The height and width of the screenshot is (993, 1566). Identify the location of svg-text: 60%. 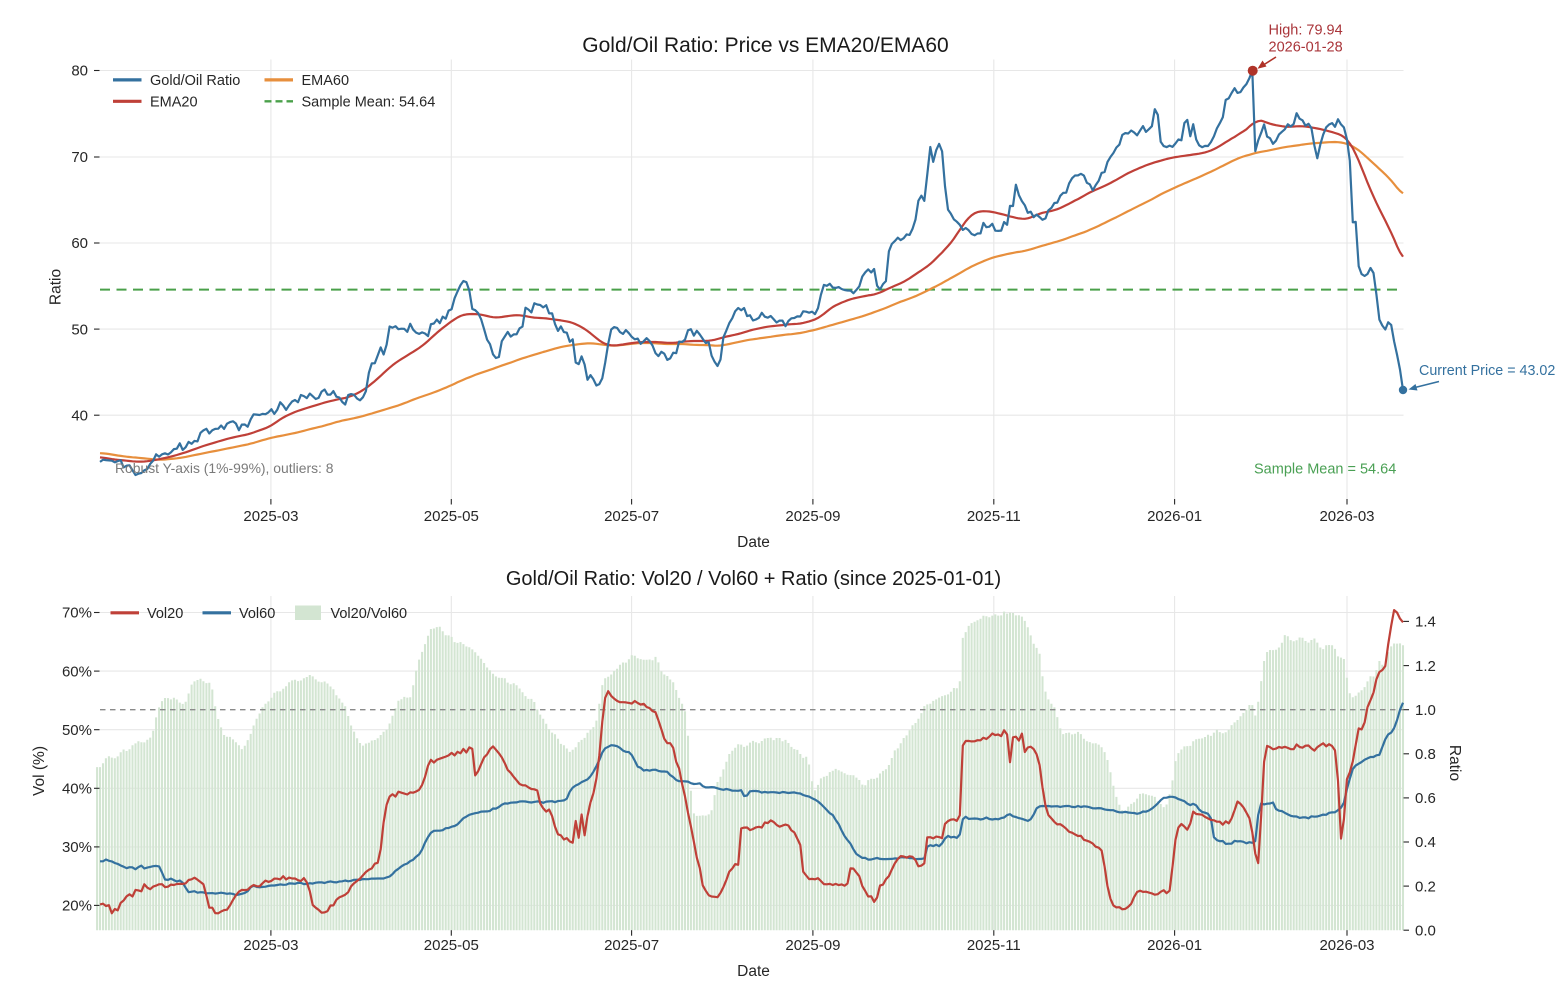
(77, 671).